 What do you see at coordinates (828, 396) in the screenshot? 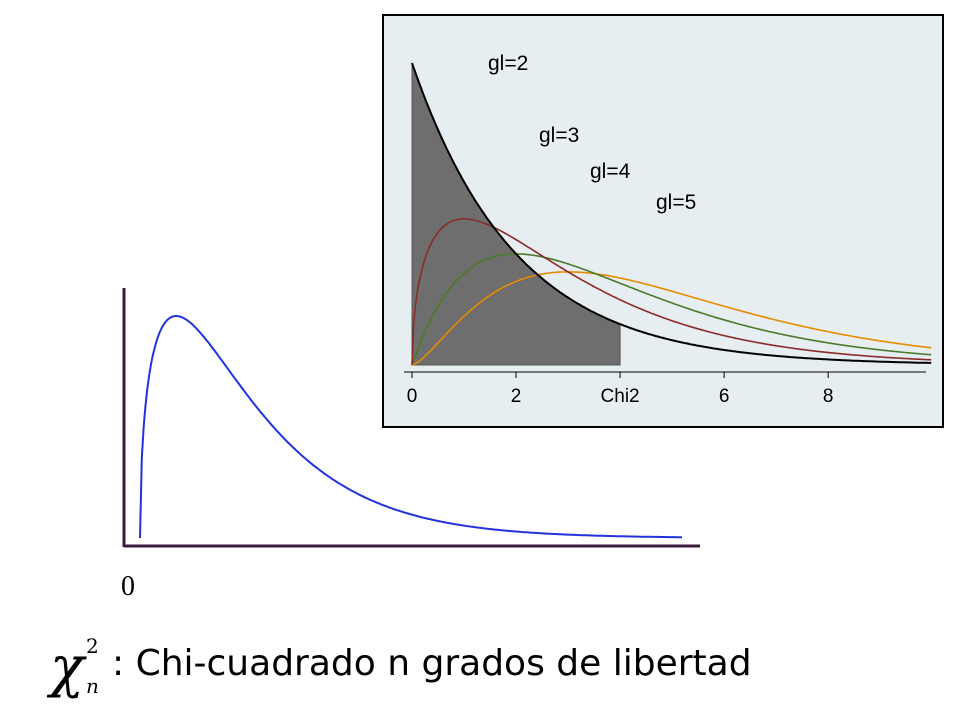
I see `x-tick-label: 8` at bounding box center [828, 396].